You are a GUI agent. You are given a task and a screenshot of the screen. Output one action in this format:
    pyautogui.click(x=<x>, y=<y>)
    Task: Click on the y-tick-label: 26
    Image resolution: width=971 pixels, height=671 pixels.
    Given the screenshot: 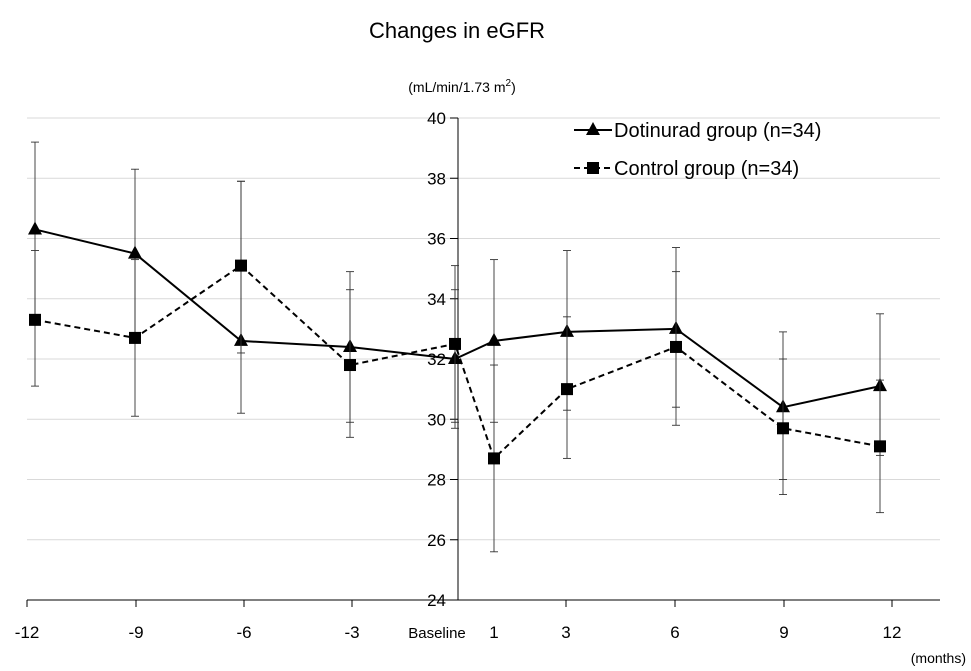 What is the action you would take?
    pyautogui.click(x=436, y=540)
    